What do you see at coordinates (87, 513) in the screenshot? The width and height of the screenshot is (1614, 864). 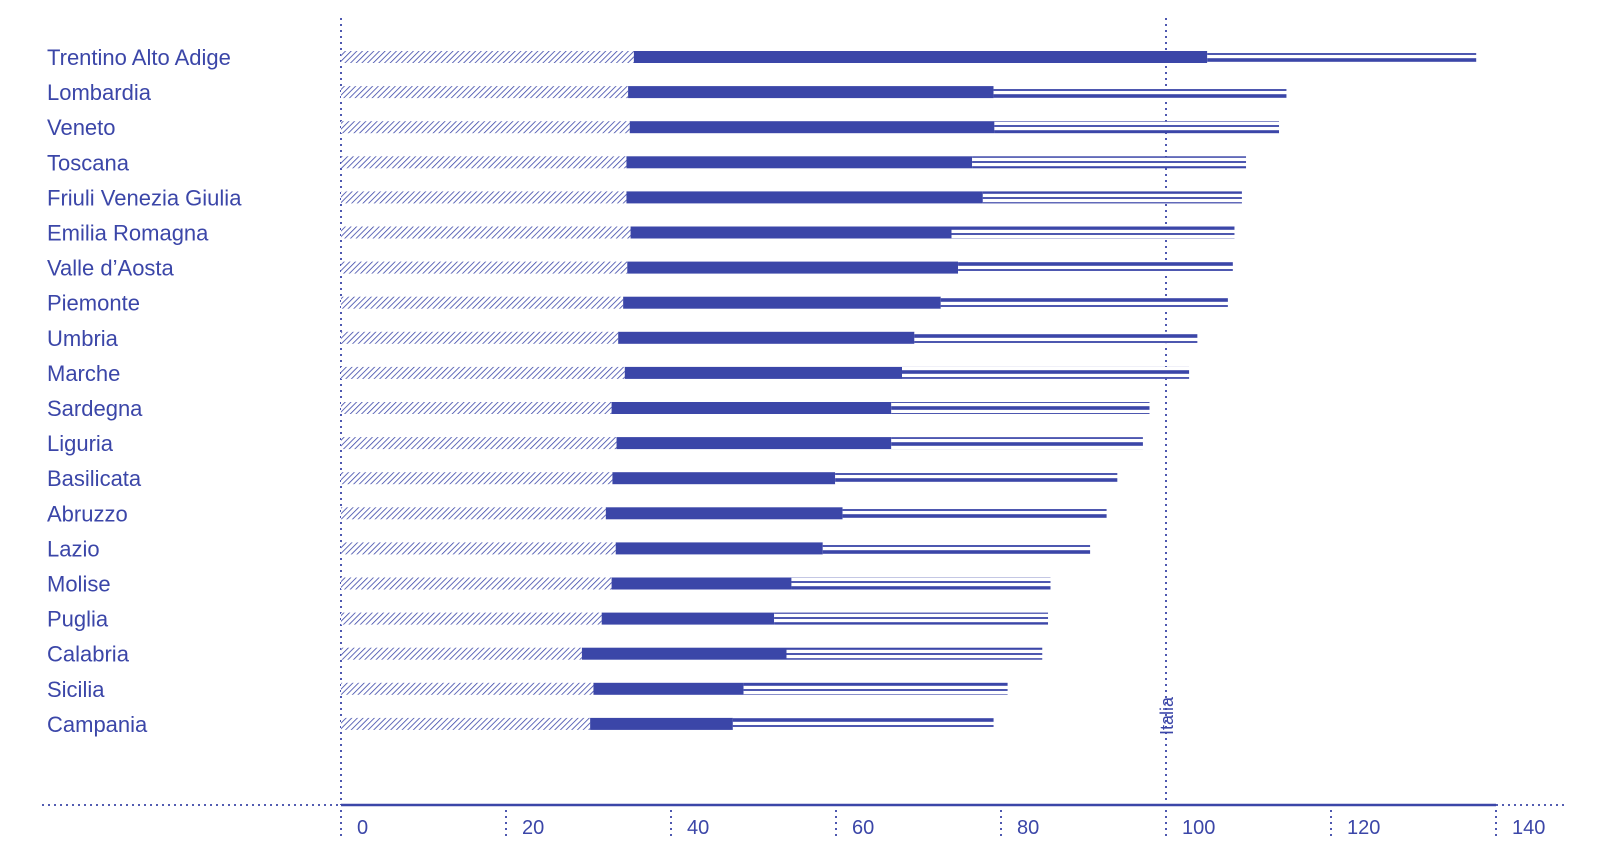 I see `category-label: Abruzzo` at bounding box center [87, 513].